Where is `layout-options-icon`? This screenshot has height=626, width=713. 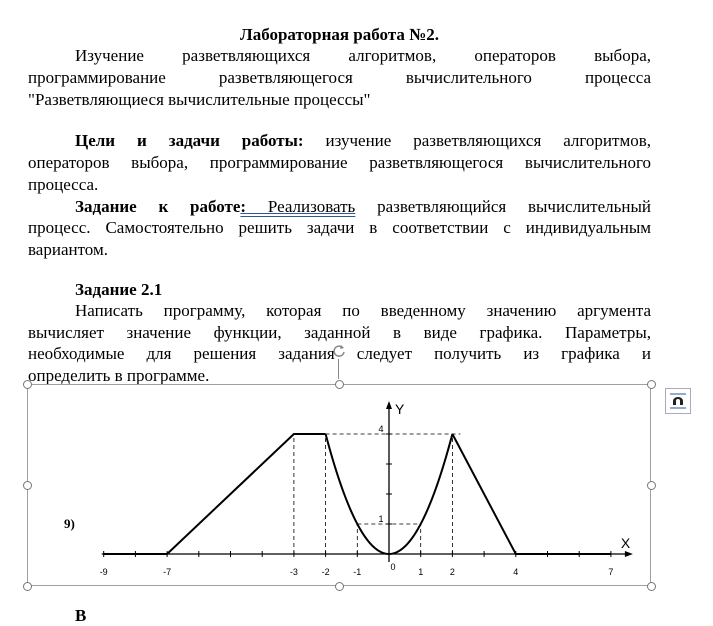
layout-options-icon is located at coordinates (678, 401).